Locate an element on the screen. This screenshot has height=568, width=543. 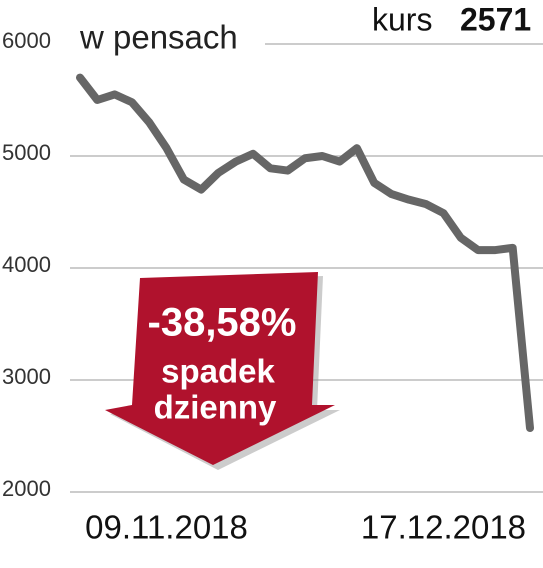
chart-subtitle: w pensach is located at coordinates (158, 37).